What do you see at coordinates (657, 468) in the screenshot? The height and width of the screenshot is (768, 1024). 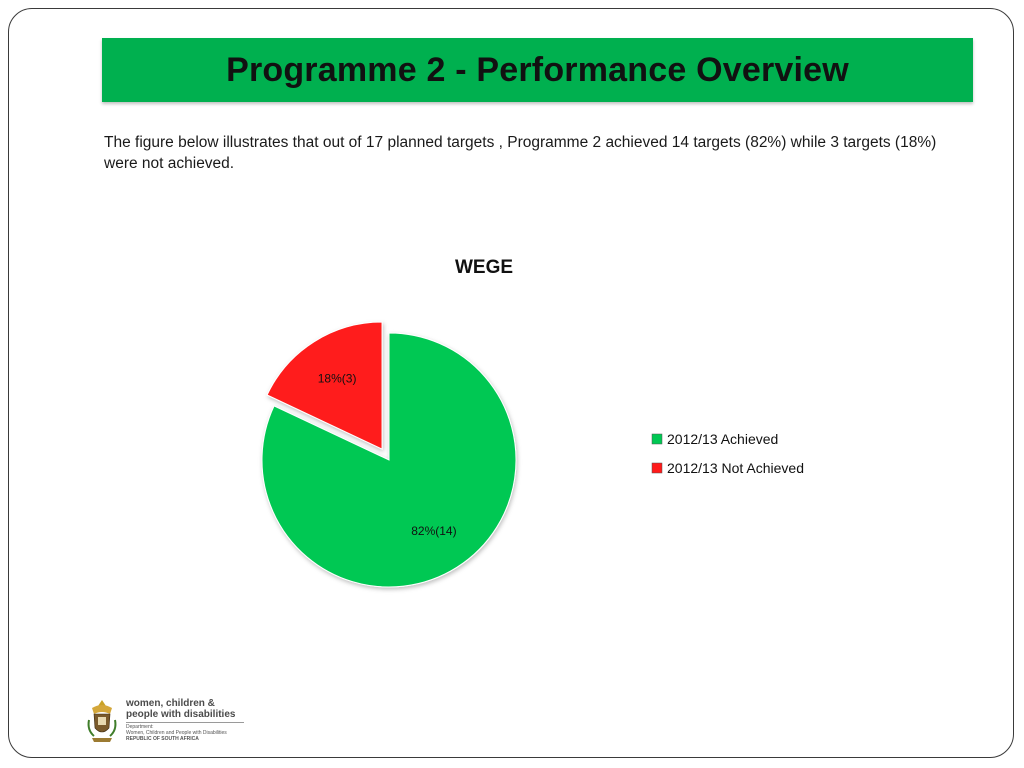 I see `legend-swatch-2012-13-not-achieved` at bounding box center [657, 468].